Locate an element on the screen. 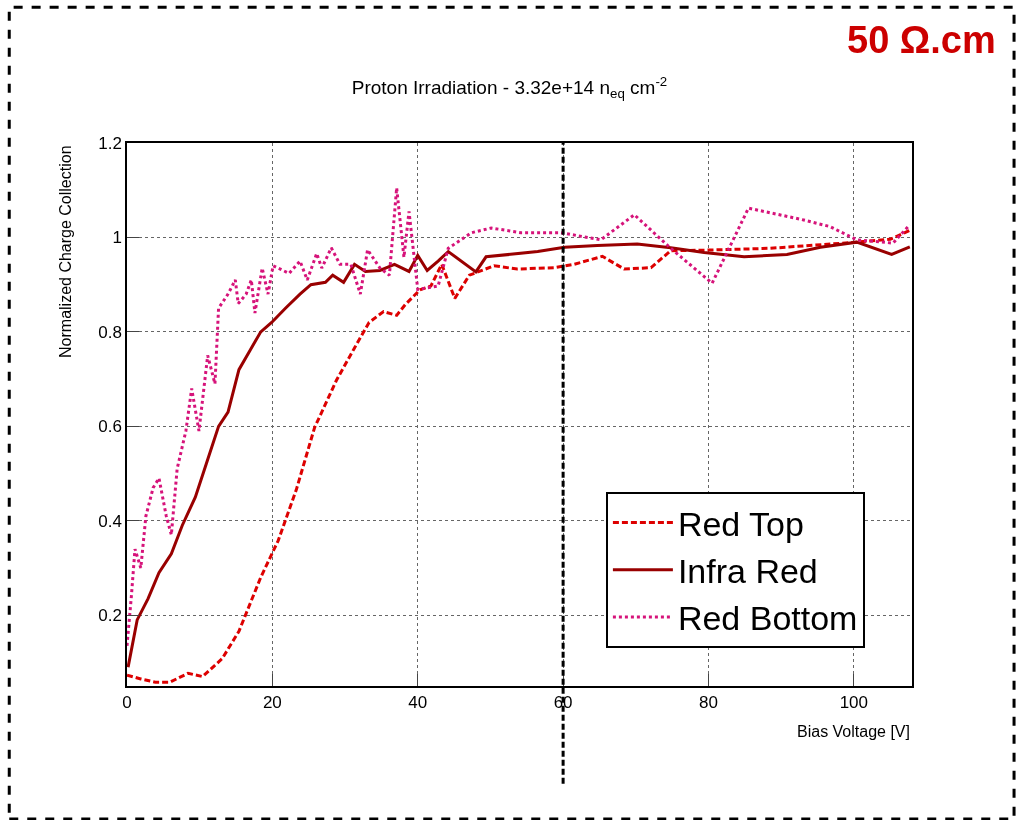 Image resolution: width=1019 pixels, height=820 pixels. y-tick-label: 1 is located at coordinates (117, 238).